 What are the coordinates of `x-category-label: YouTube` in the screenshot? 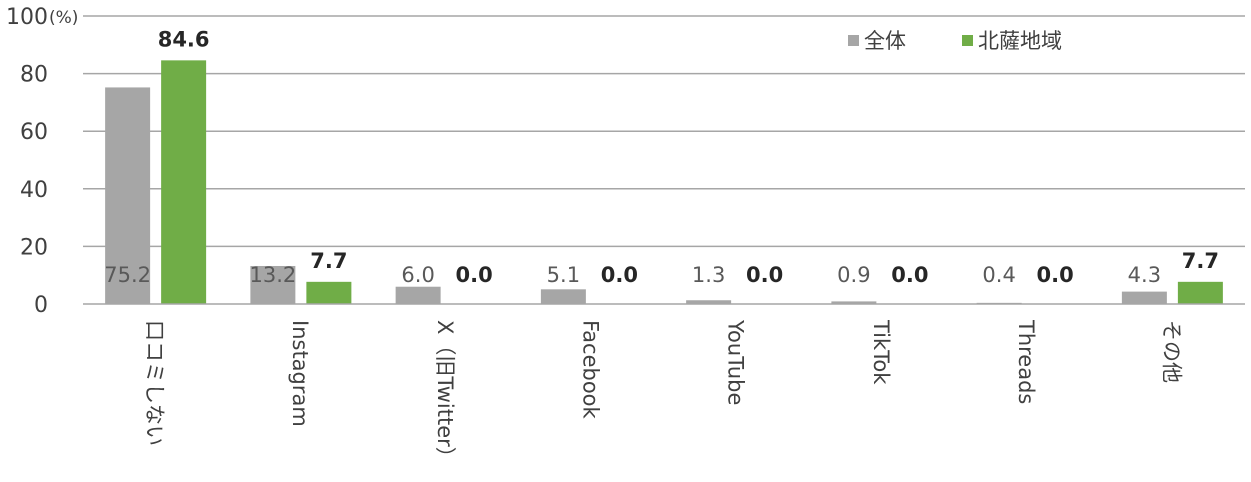 It's located at (736, 362).